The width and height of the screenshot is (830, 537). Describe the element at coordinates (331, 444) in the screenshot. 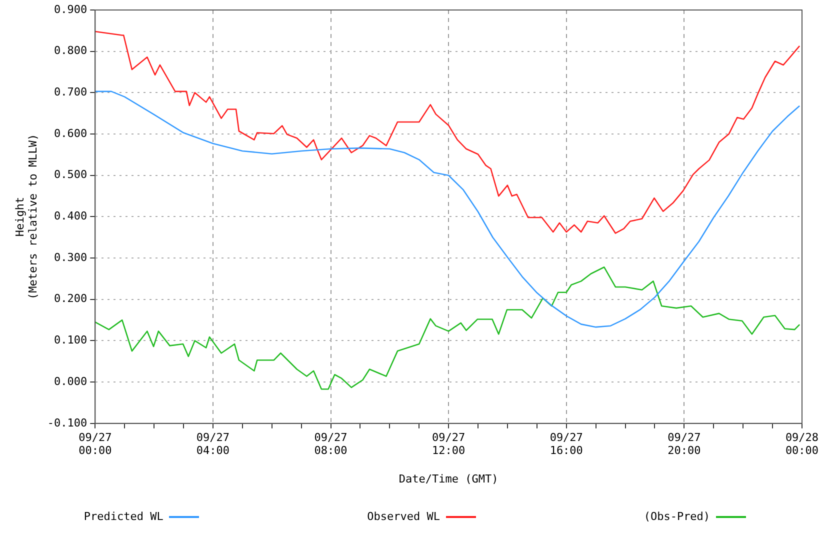

I see `x-tick-label: 09/27 08:00` at that location.